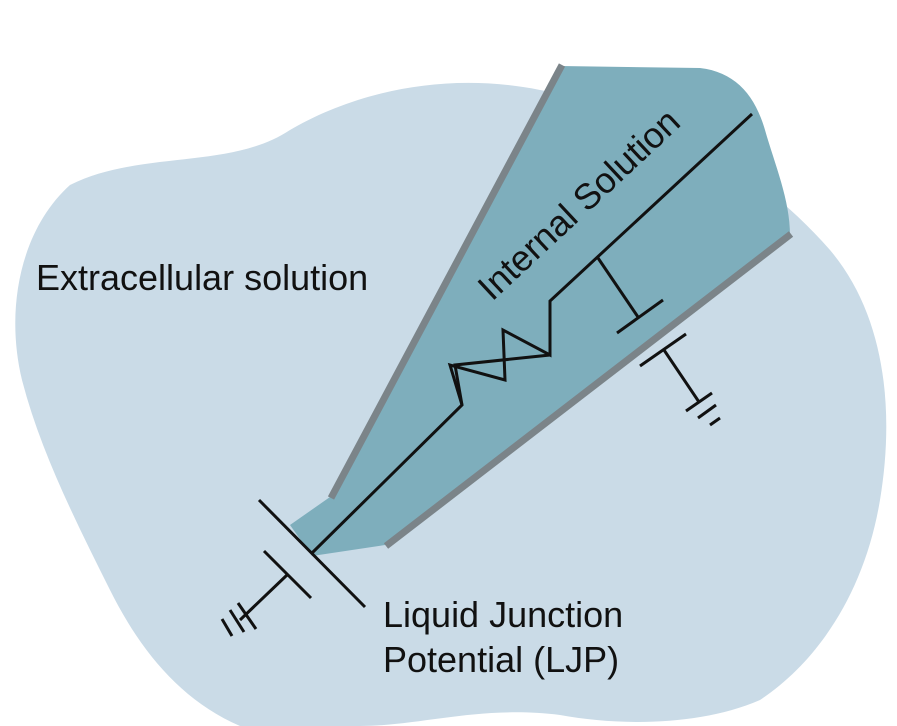 Image resolution: width=897 pixels, height=726 pixels. I want to click on ljp-plate-long, so click(312, 553).